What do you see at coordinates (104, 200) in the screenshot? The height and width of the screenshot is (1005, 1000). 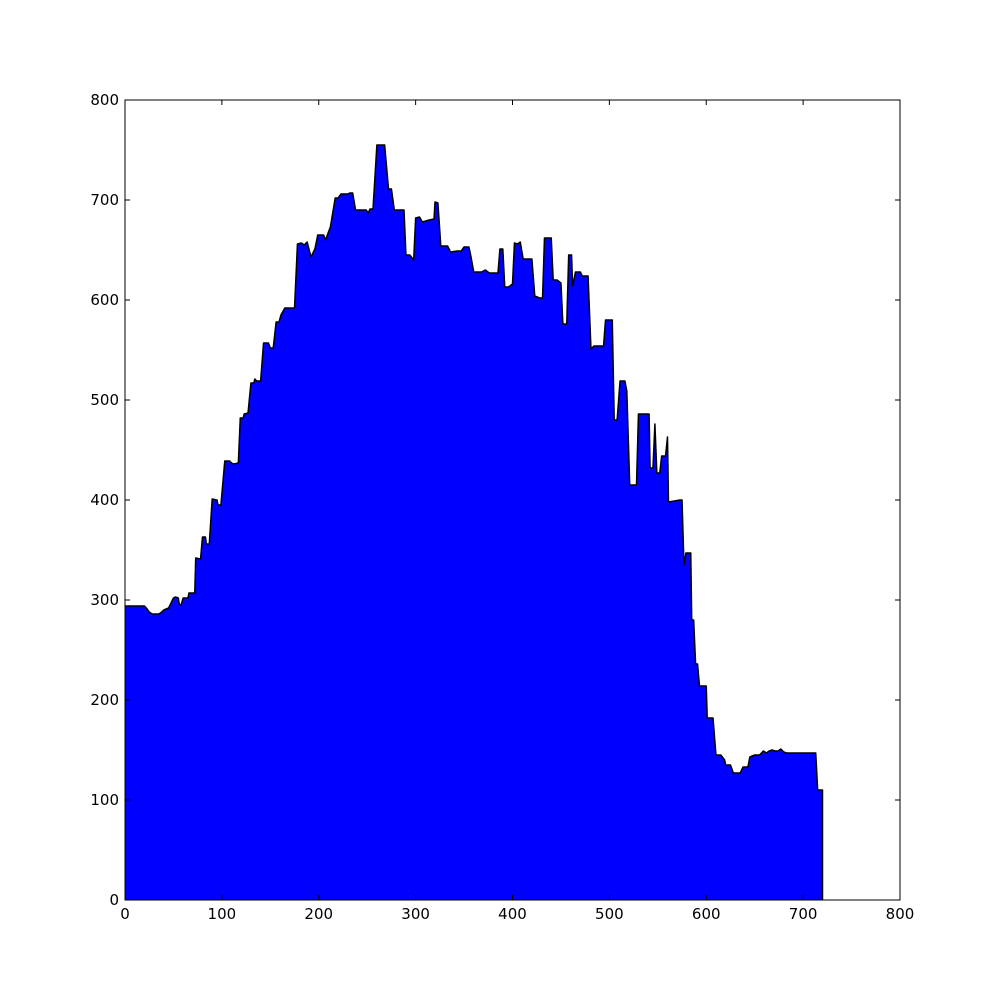 I see `y-tick-label: 700` at bounding box center [104, 200].